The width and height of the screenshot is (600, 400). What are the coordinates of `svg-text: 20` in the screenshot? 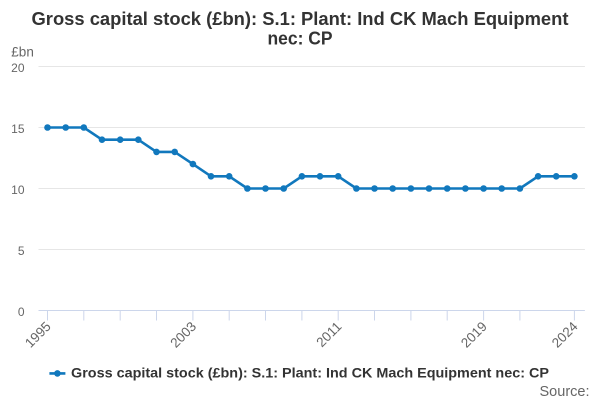 It's located at (18, 68).